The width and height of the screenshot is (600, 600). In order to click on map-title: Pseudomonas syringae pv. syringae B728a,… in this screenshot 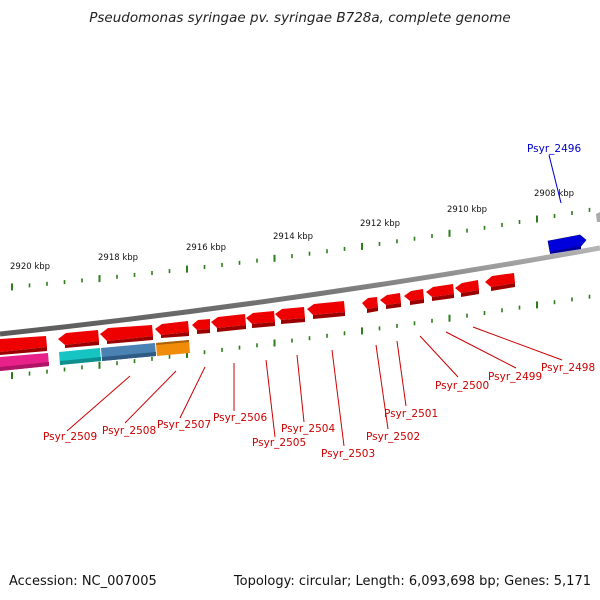, I will do `click(300, 18)`.